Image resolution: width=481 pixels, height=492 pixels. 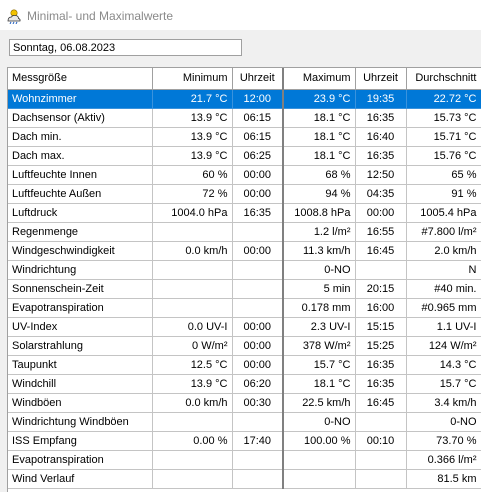 What do you see at coordinates (80, 289) in the screenshot?
I see `cell-measurement: Sonnenschein-Zeit` at bounding box center [80, 289].